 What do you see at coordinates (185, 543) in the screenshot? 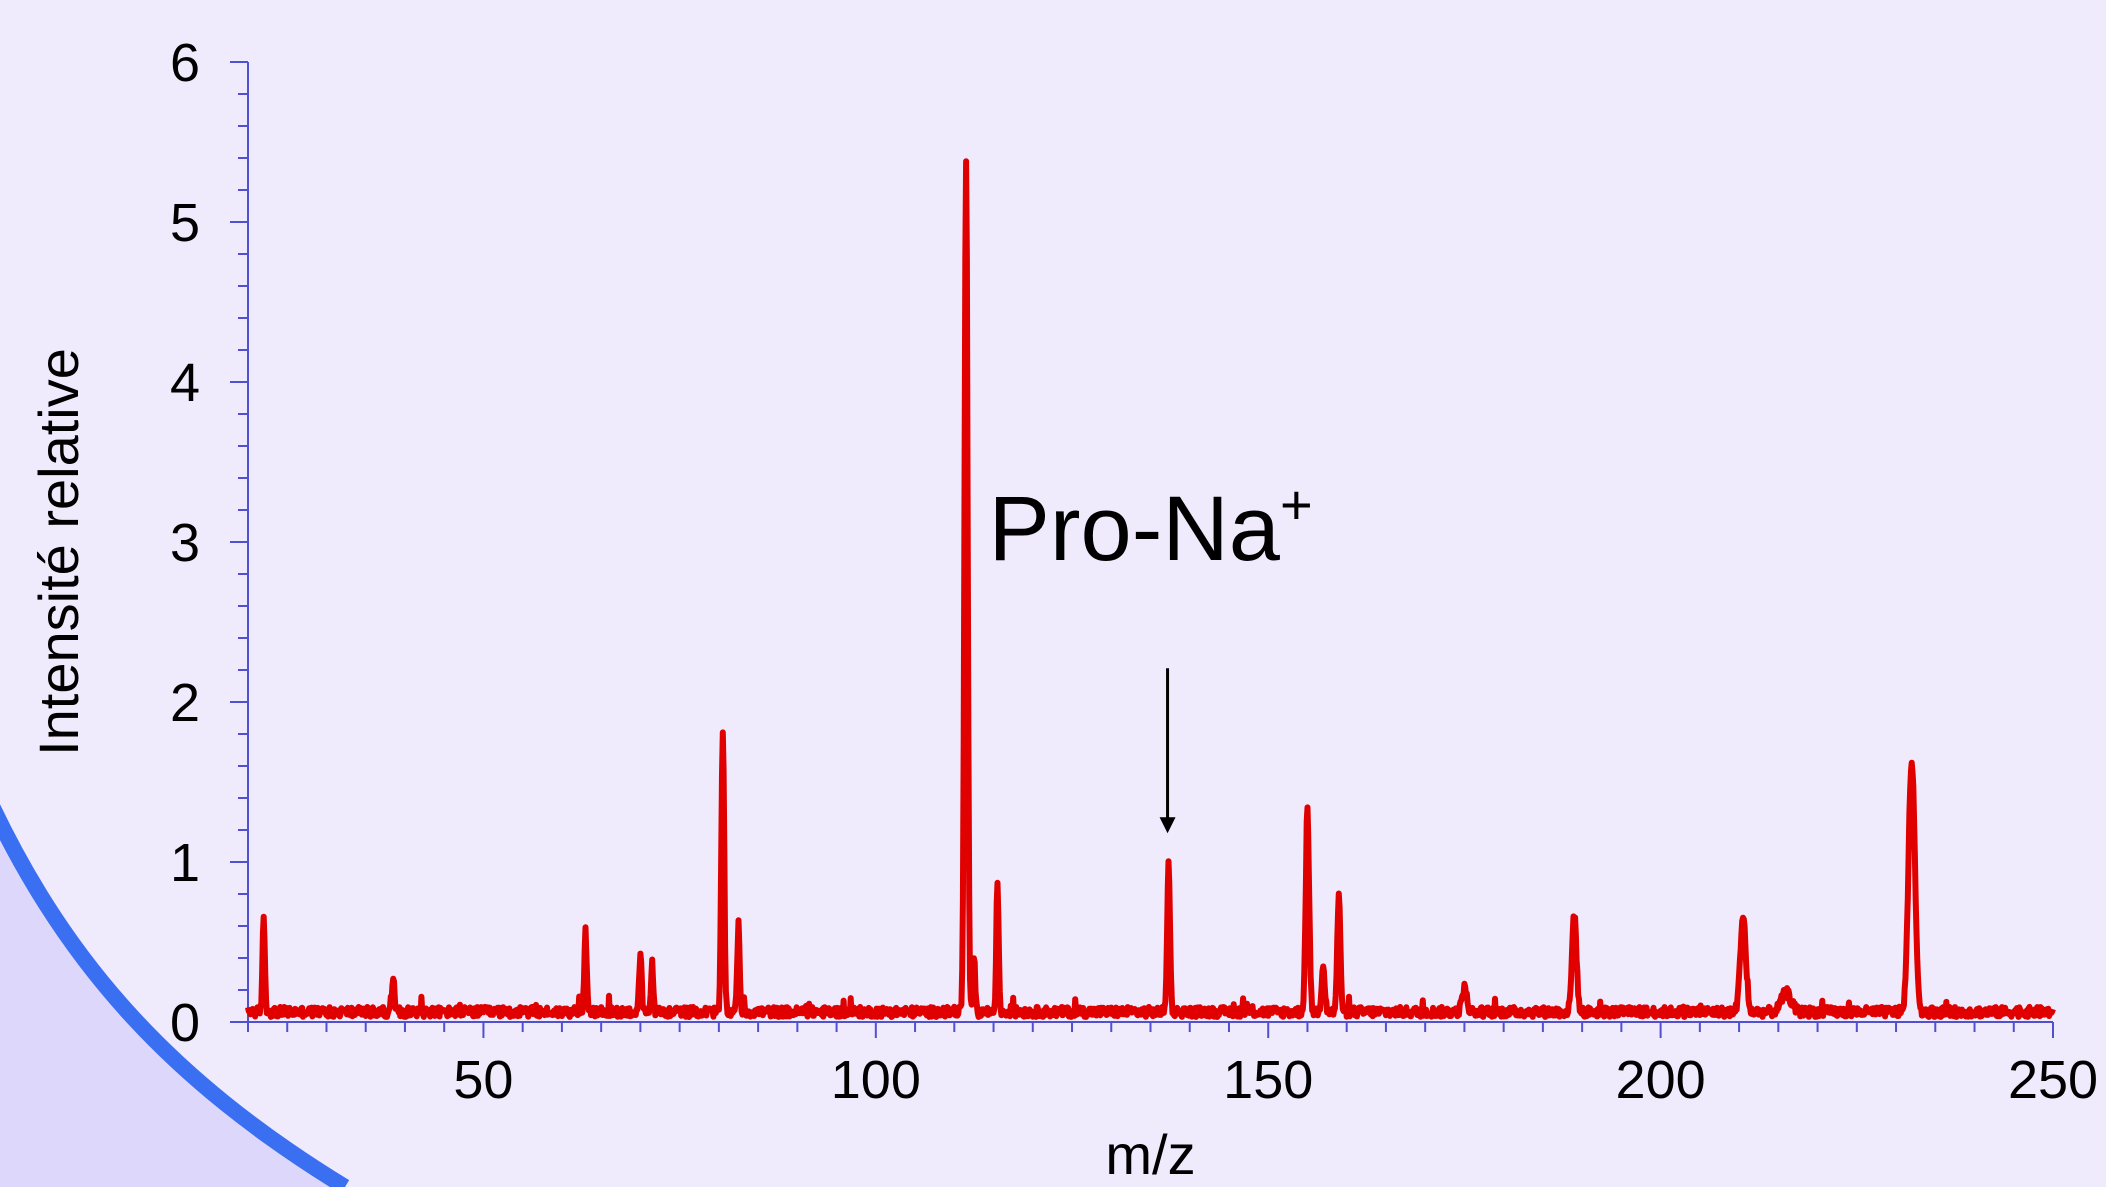
I see `y-tick-label: 3` at bounding box center [185, 543].